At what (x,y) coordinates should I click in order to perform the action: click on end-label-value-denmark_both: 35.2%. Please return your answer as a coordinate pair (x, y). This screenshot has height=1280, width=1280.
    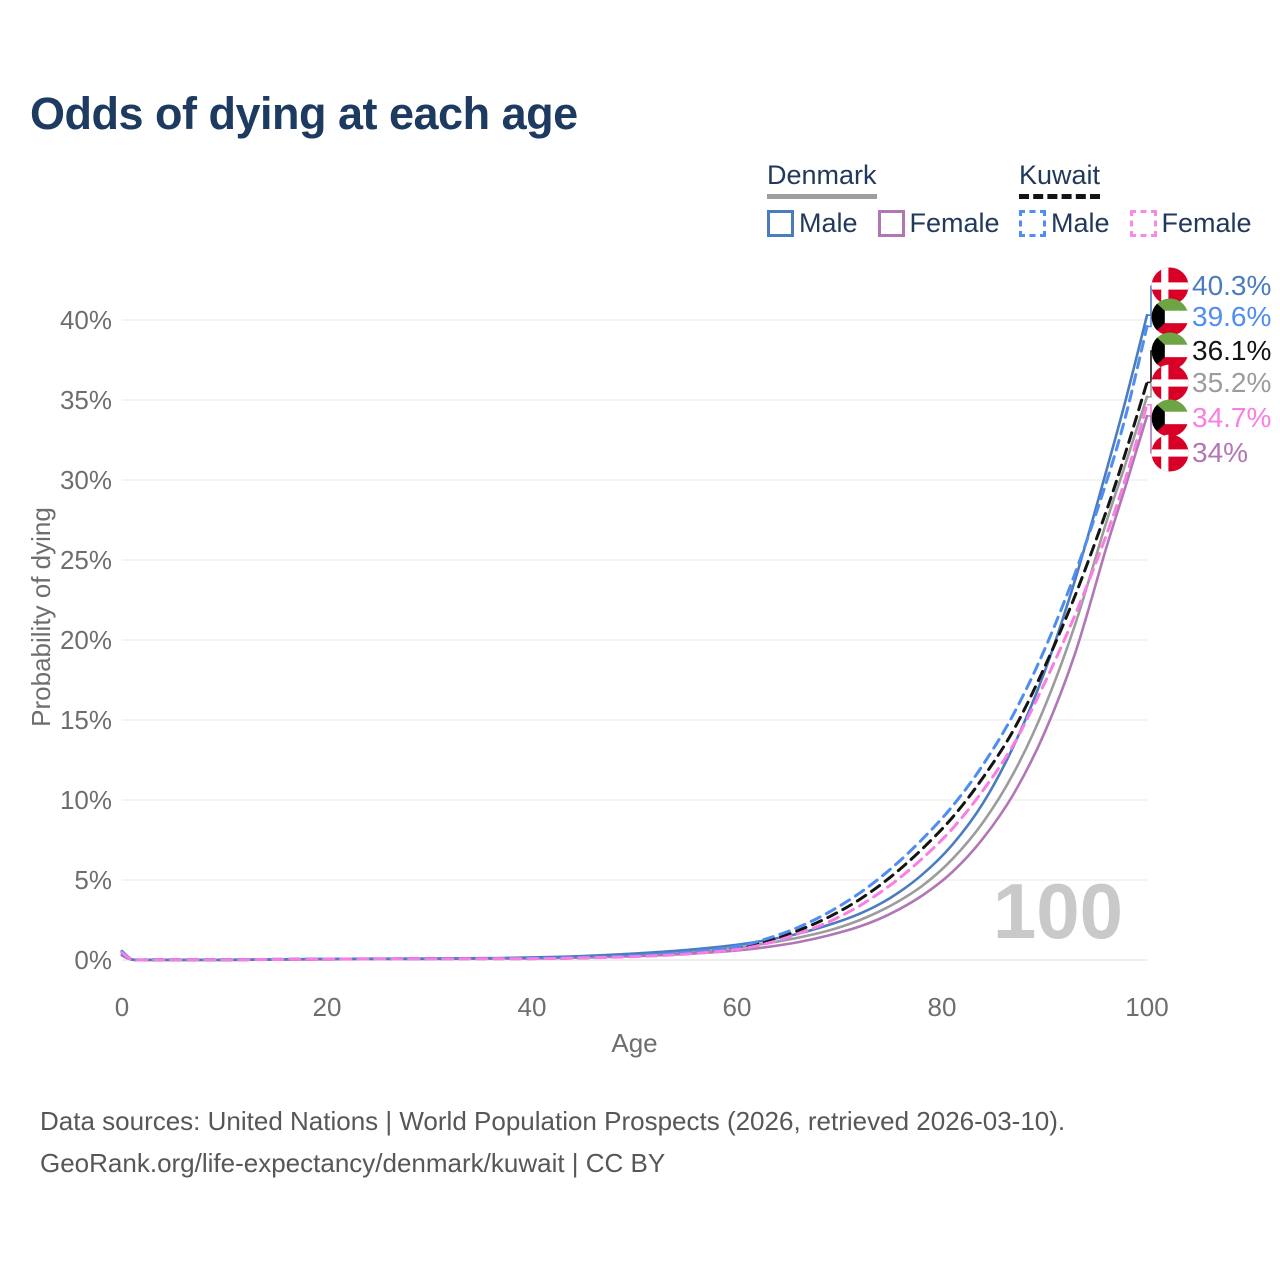
    Looking at the image, I should click on (1231, 382).